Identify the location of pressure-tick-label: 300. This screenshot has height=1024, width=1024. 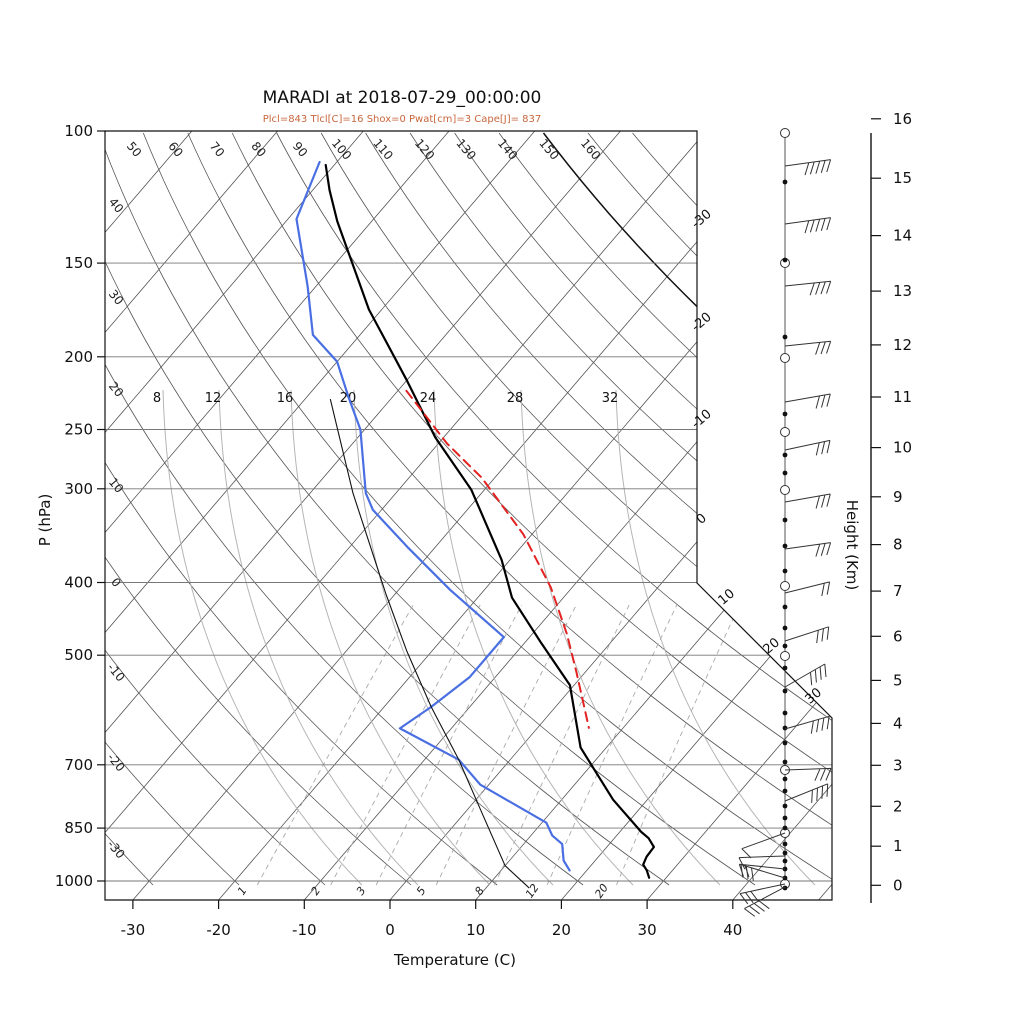
(78, 489).